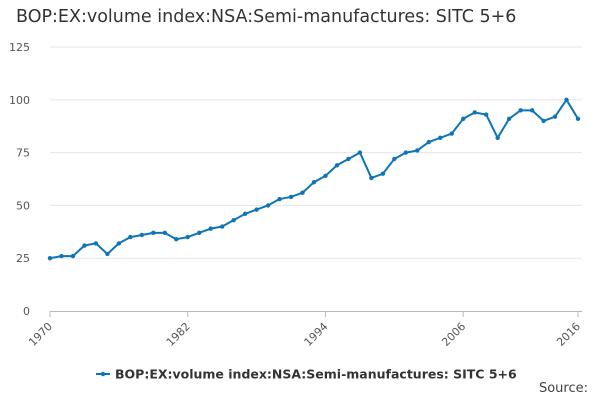 Image resolution: width=600 pixels, height=400 pixels. Describe the element at coordinates (19, 179) in the screenshot. I see `y-axis: 0 25 50 75 100 125` at that location.